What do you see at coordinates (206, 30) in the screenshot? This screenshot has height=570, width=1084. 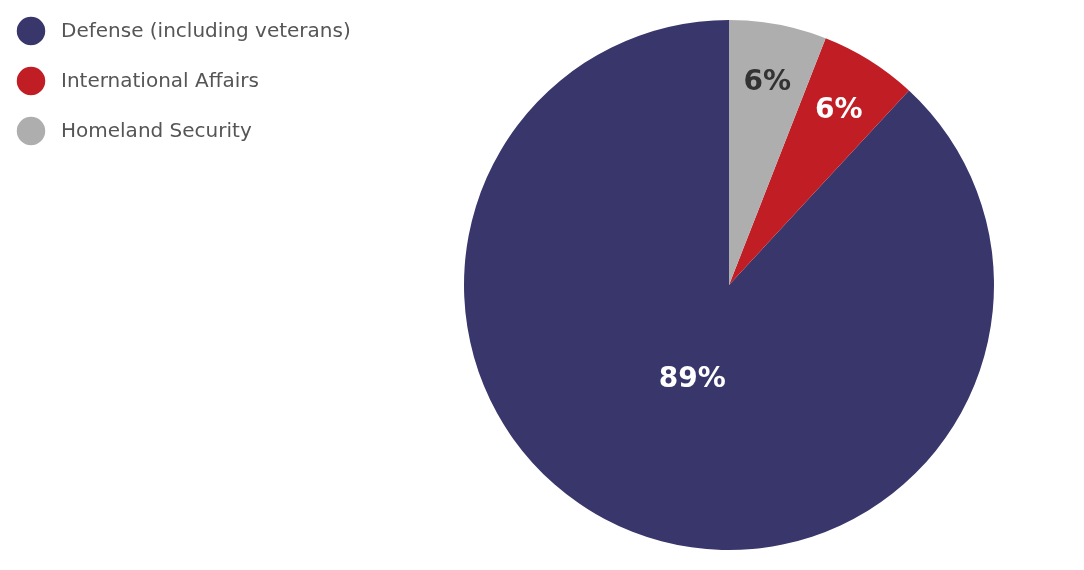 I see `legend-label: Defense (including veterans)` at bounding box center [206, 30].